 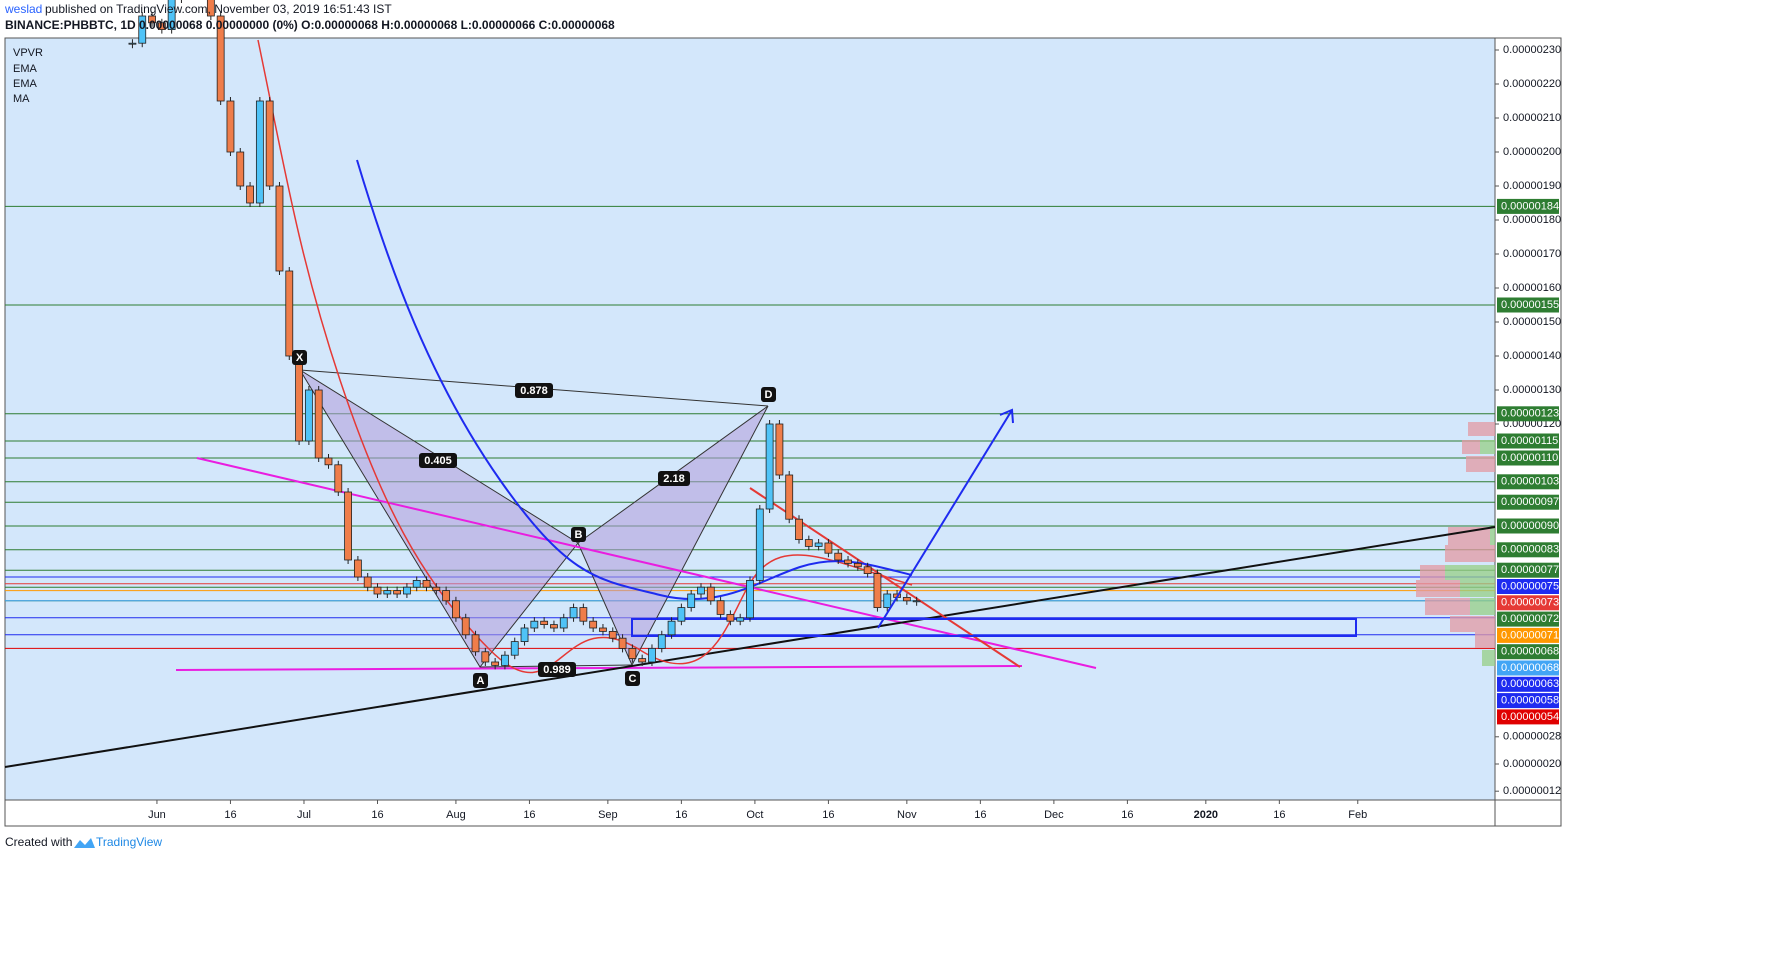 I want to click on point-label: C, so click(x=633, y=679).